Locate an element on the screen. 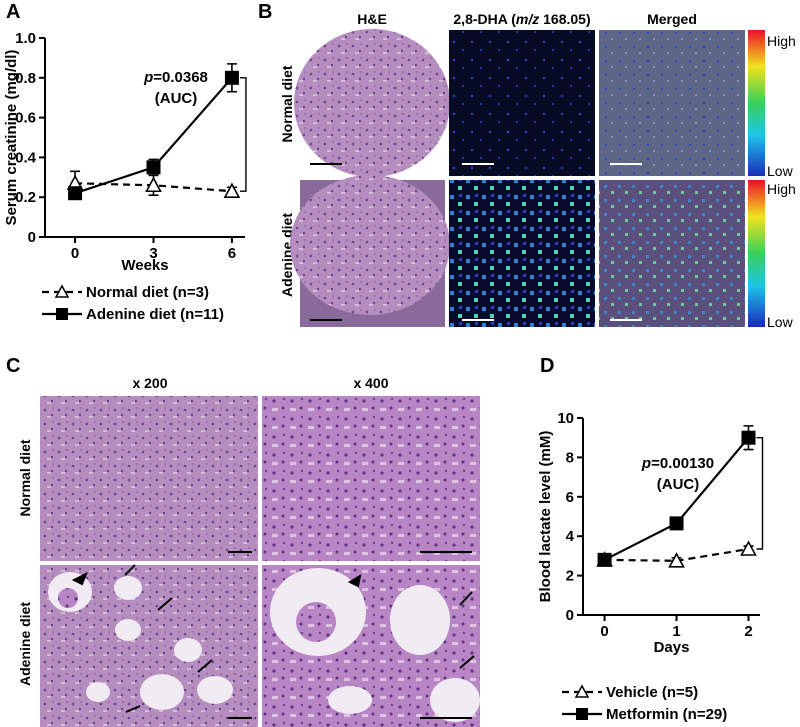  y-axis-label: Blood lactate level (mM) is located at coordinates (545, 517).